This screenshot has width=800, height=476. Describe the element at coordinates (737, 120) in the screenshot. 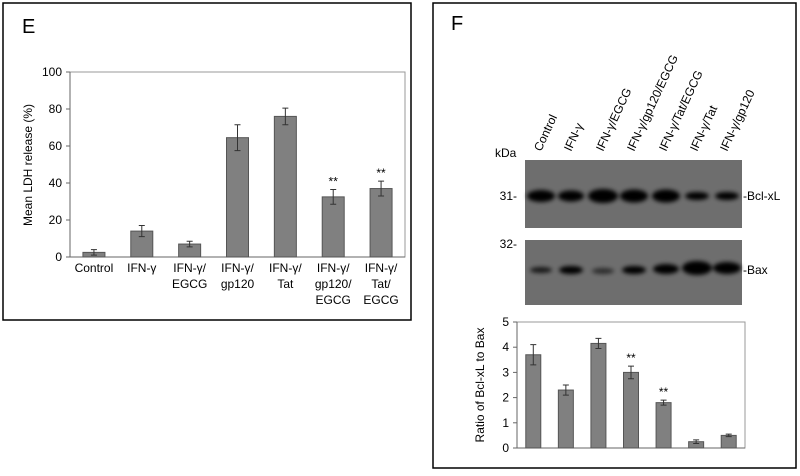

I see `lane-label: IFN-γ/gp120` at that location.